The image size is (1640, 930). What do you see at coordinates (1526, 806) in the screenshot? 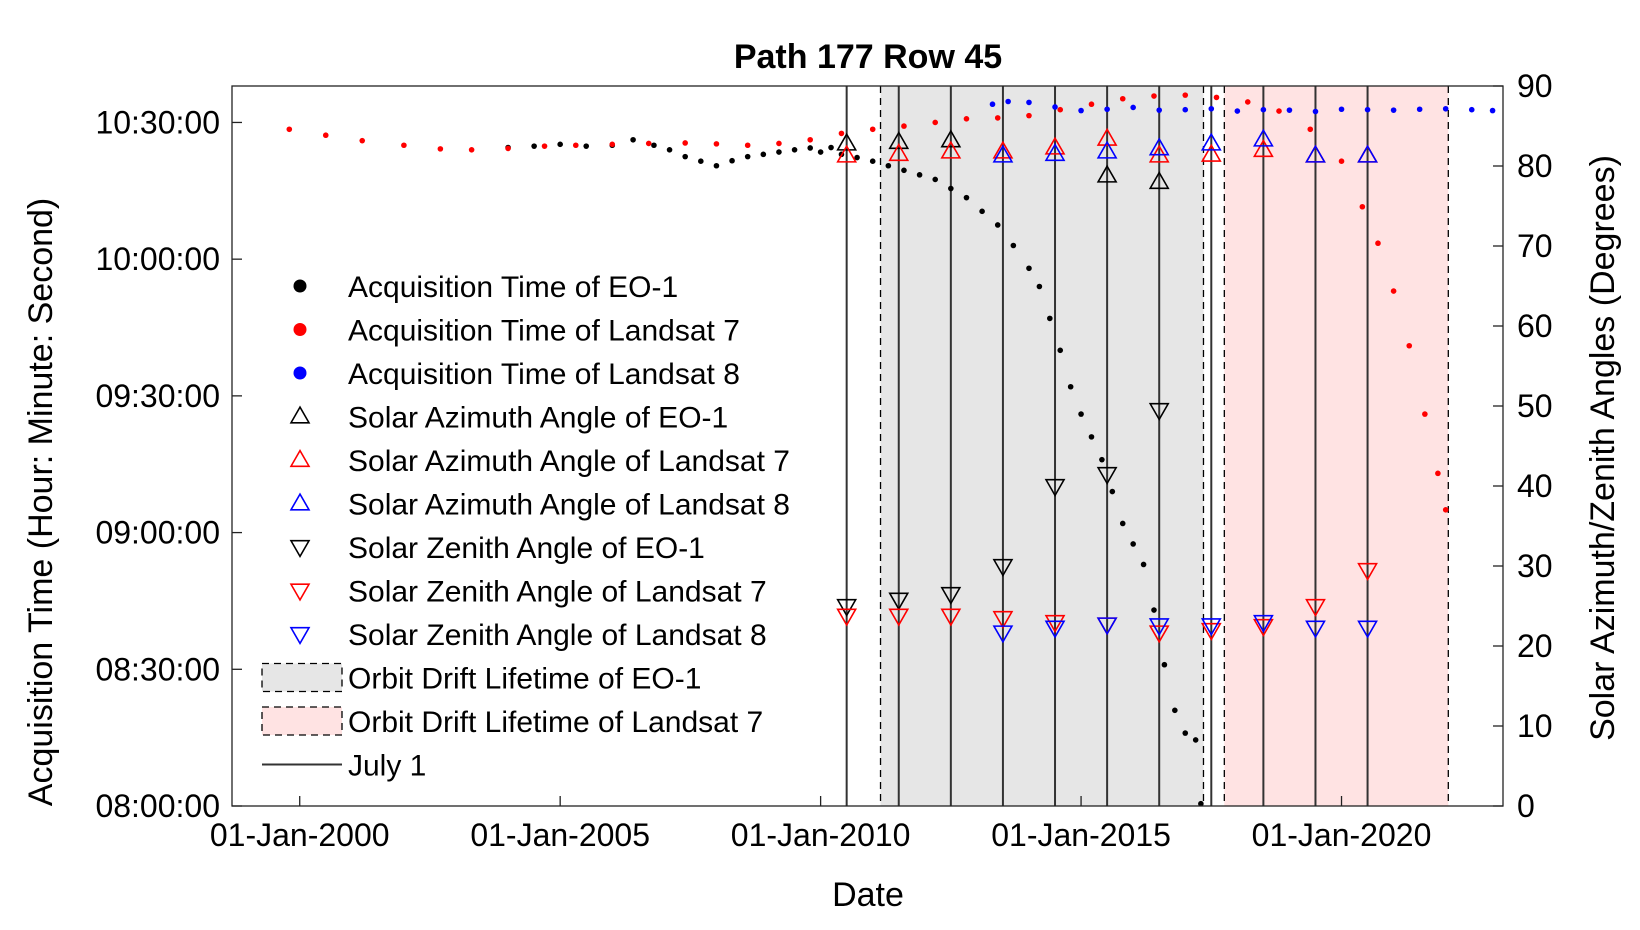
I see `y-right-tick-label: 0` at bounding box center [1526, 806].